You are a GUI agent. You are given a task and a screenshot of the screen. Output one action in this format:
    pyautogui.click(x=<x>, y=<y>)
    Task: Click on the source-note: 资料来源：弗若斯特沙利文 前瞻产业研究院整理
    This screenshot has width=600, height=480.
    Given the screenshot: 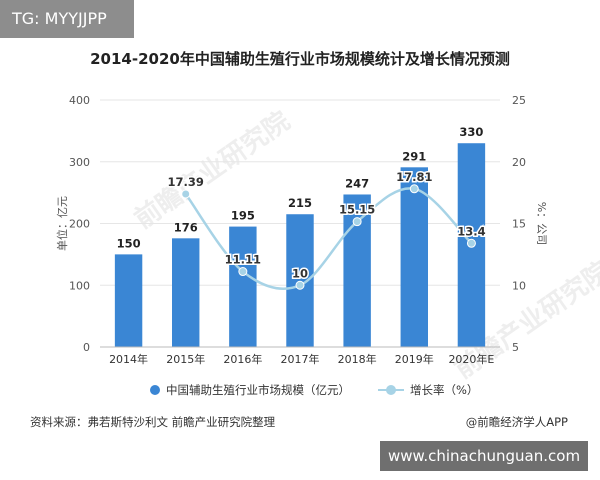 What is the action you would take?
    pyautogui.click(x=153, y=422)
    